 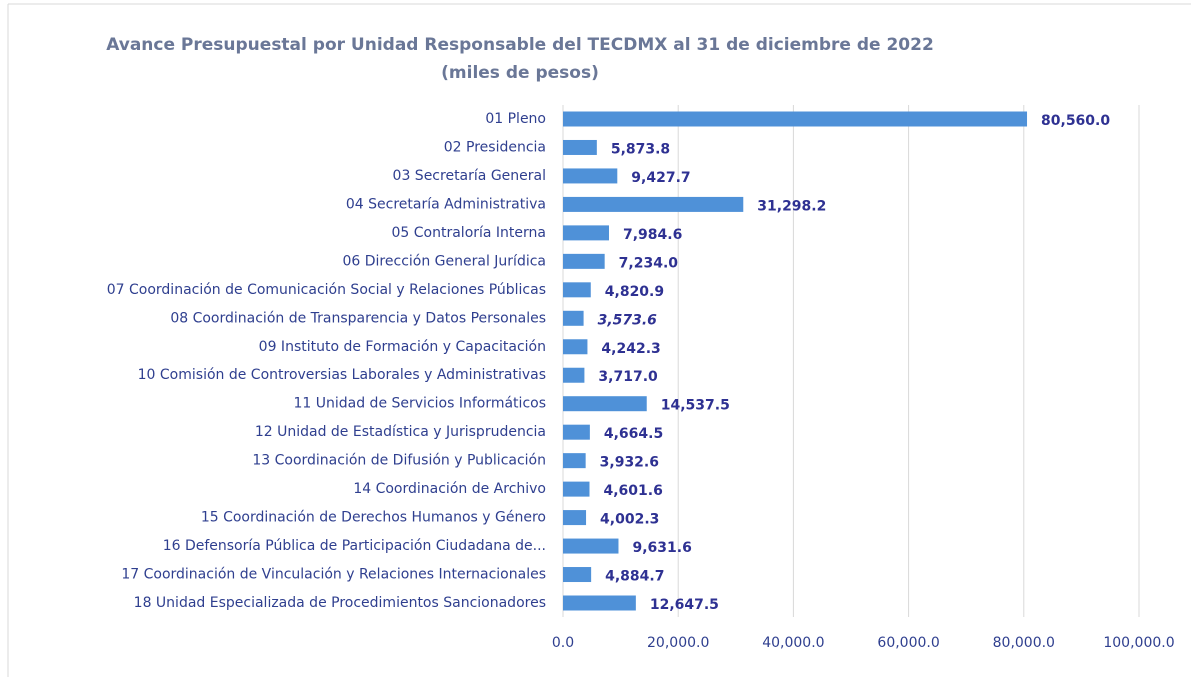 What do you see at coordinates (520, 73) in the screenshot?
I see `chart-subtitle: (miles de pesos)` at bounding box center [520, 73].